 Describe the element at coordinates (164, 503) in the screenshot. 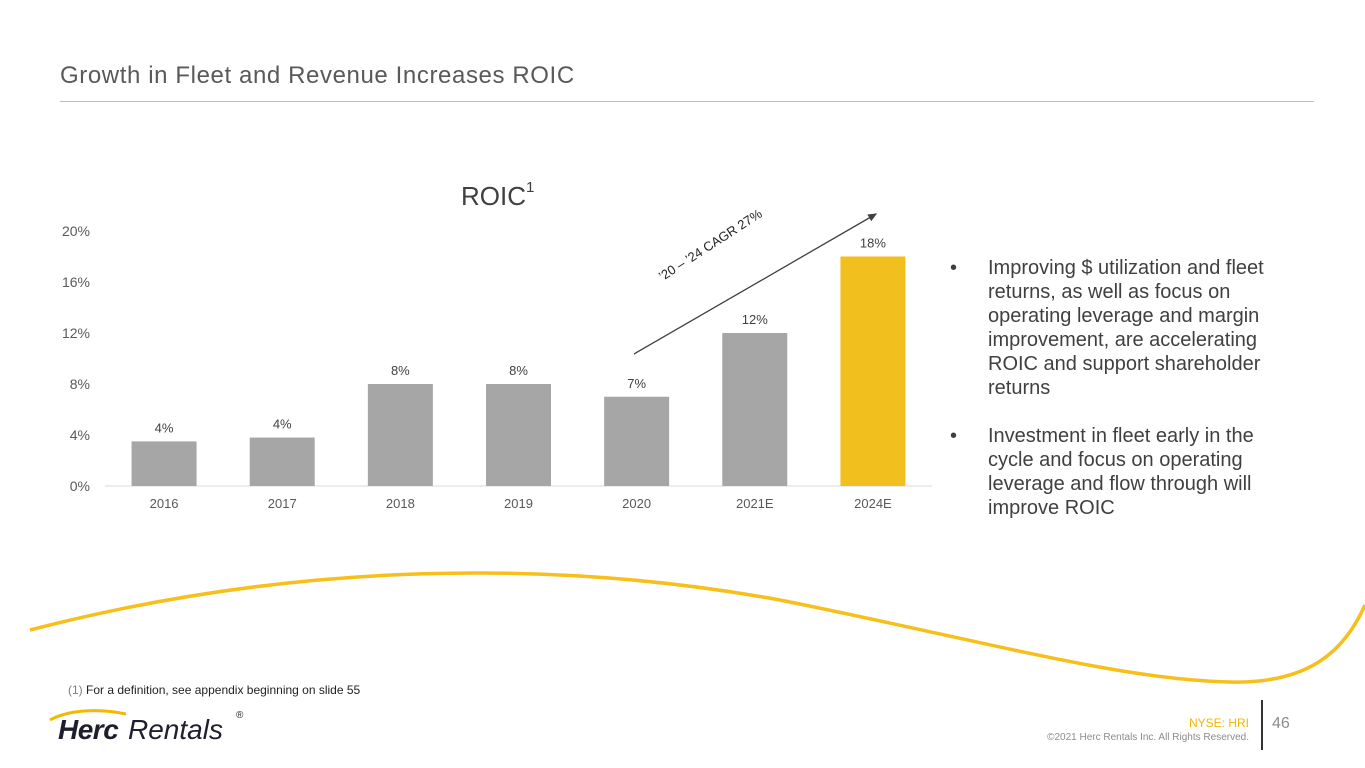

I see `x-tick-label: 2016` at that location.